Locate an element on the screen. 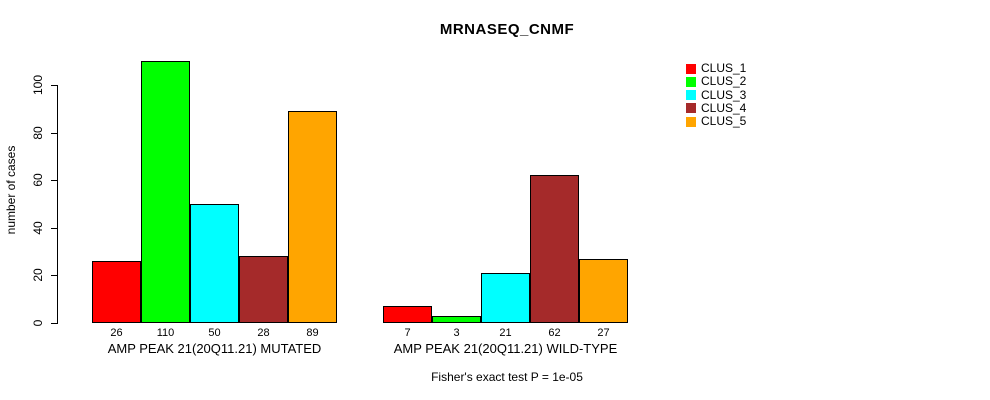 The image size is (990, 400). legend-item-clus_1: CLUS_1 is located at coordinates (716, 68).